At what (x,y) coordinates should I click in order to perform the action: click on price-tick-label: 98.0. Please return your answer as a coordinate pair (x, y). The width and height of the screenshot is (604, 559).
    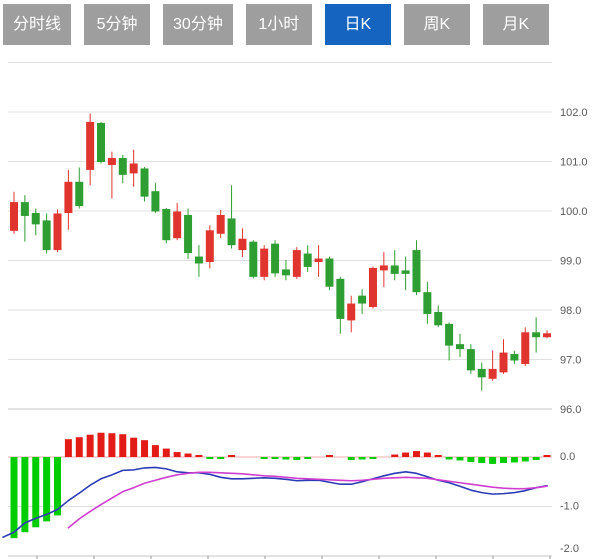
    Looking at the image, I should click on (570, 311).